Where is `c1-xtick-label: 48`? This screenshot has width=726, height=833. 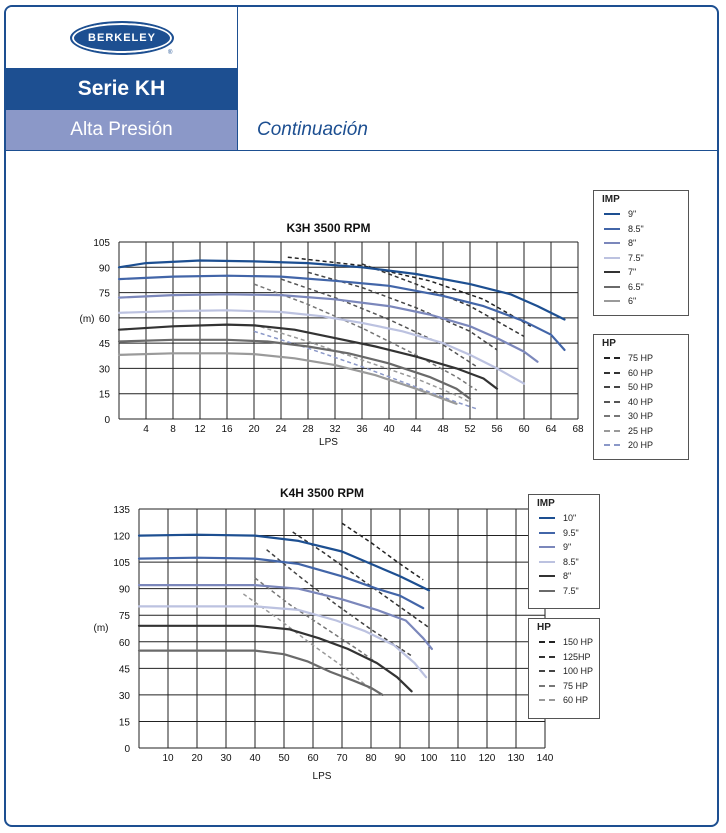 c1-xtick-label: 48 is located at coordinates (443, 429).